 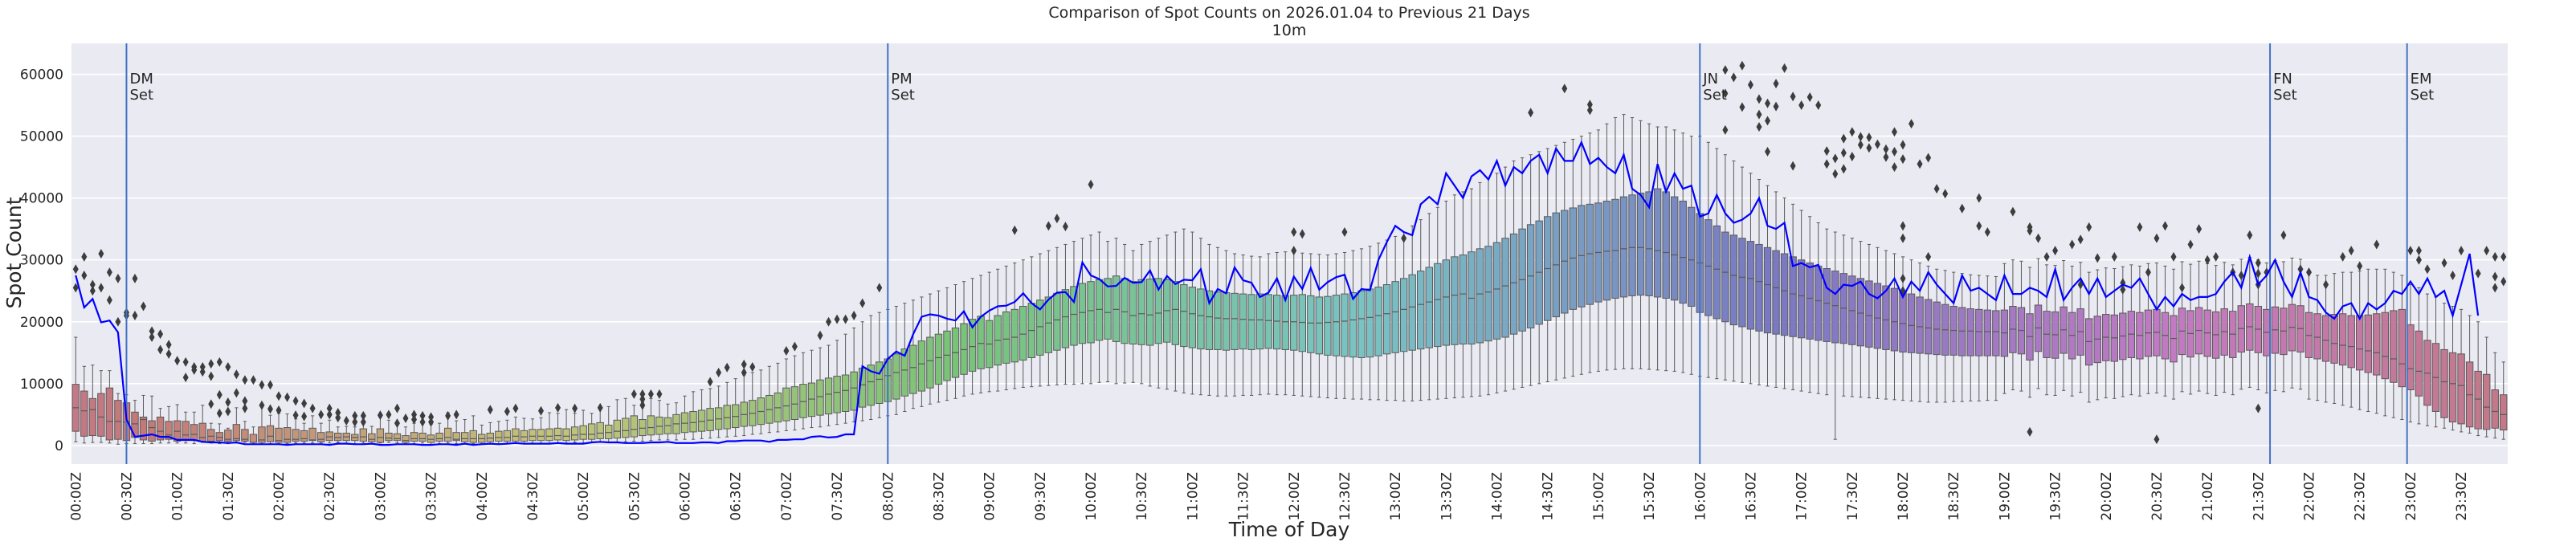 What do you see at coordinates (14, 252) in the screenshot?
I see `y-axis-label: Spot Count` at bounding box center [14, 252].